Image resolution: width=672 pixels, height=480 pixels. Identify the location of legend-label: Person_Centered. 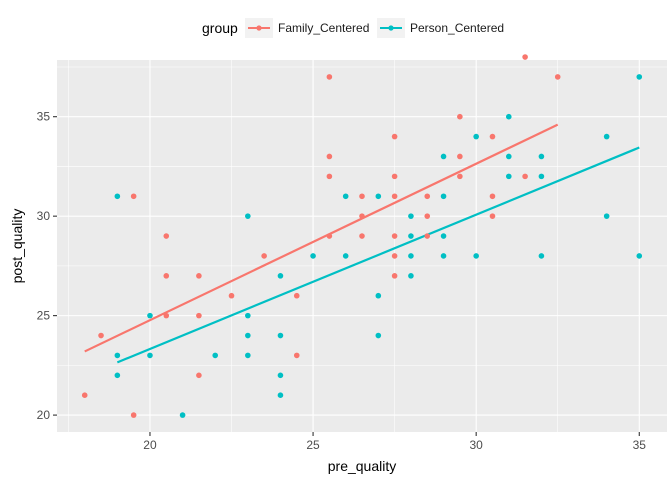
(457, 28).